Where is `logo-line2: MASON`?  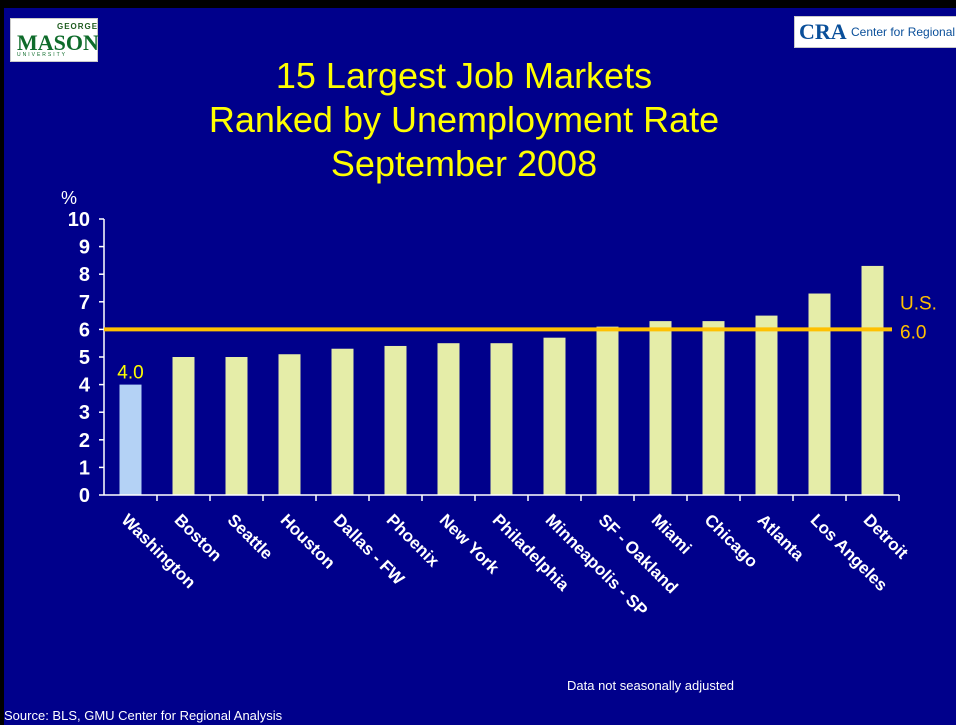
logo-line2: MASON is located at coordinates (58, 42).